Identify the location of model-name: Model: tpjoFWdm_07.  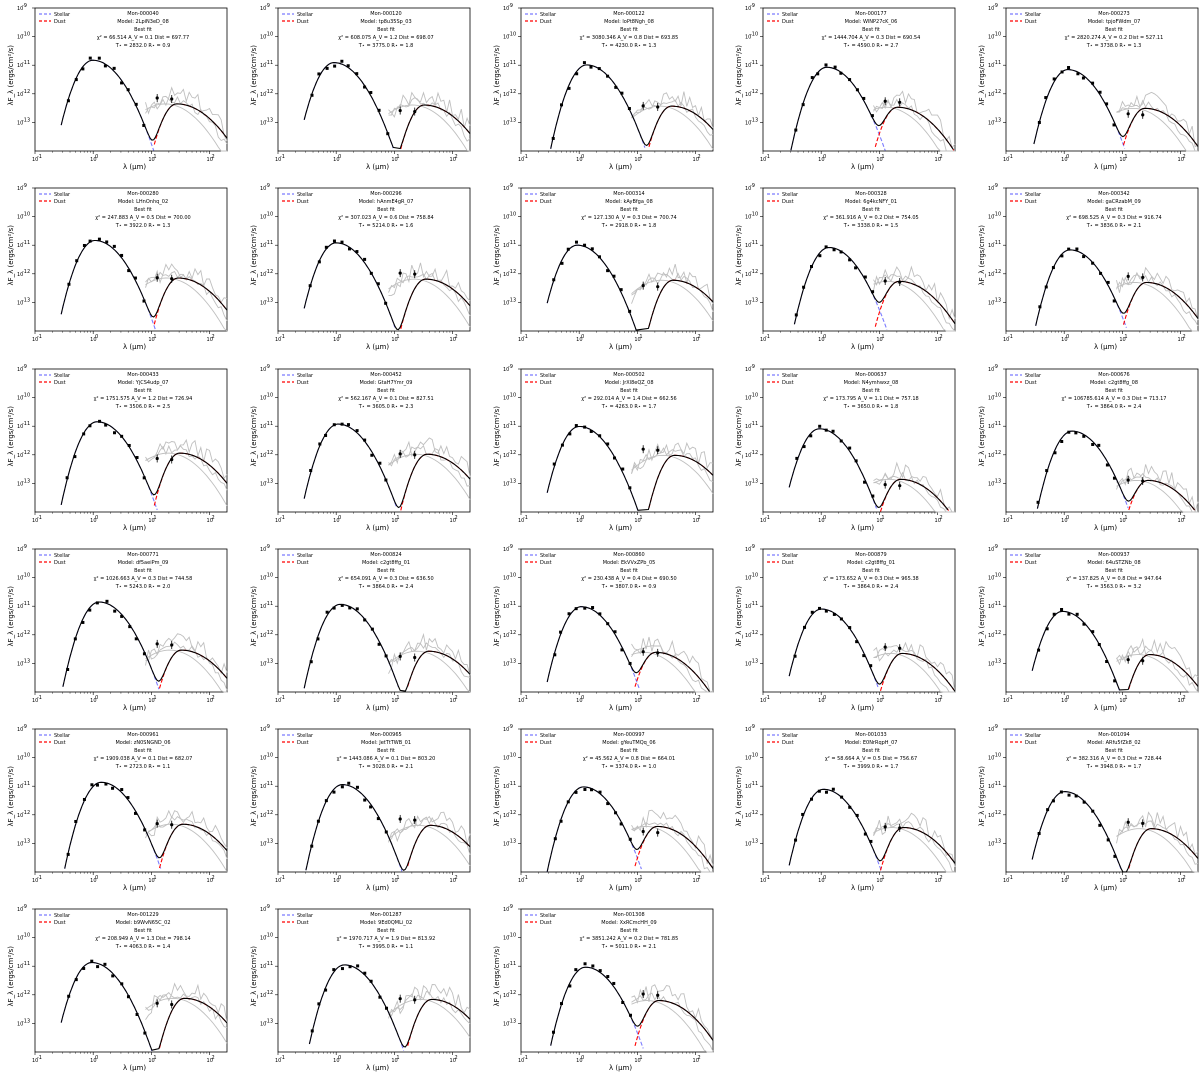
(1114, 22).